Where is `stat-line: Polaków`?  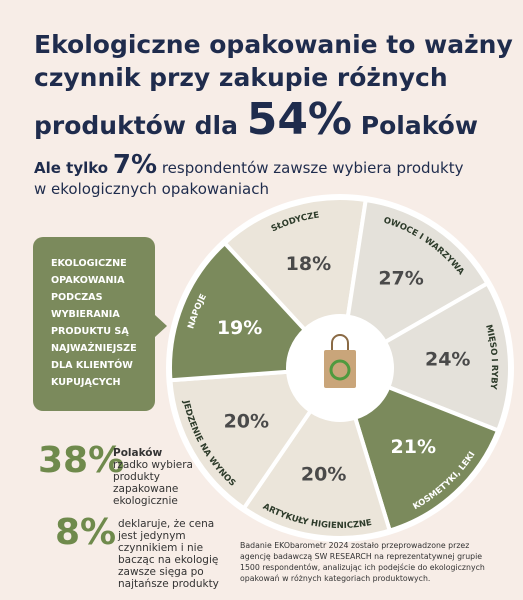
stat-line: Polaków is located at coordinates (138, 453).